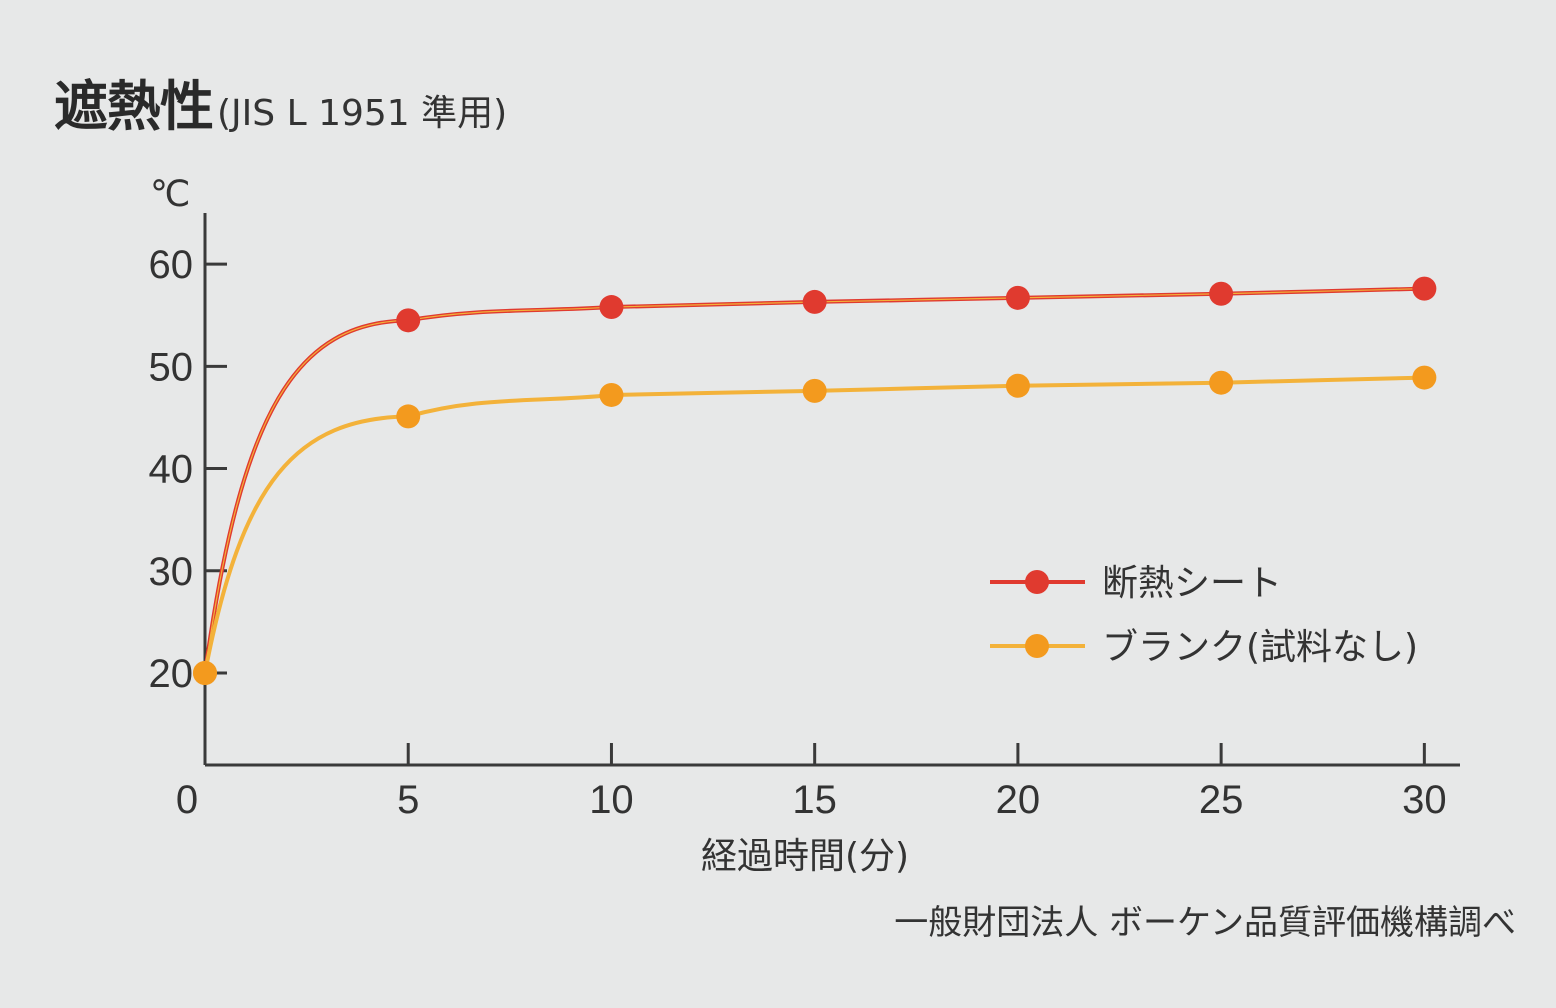 This screenshot has width=1556, height=1008. I want to click on chart-title-main: 遮熱性, so click(134, 106).